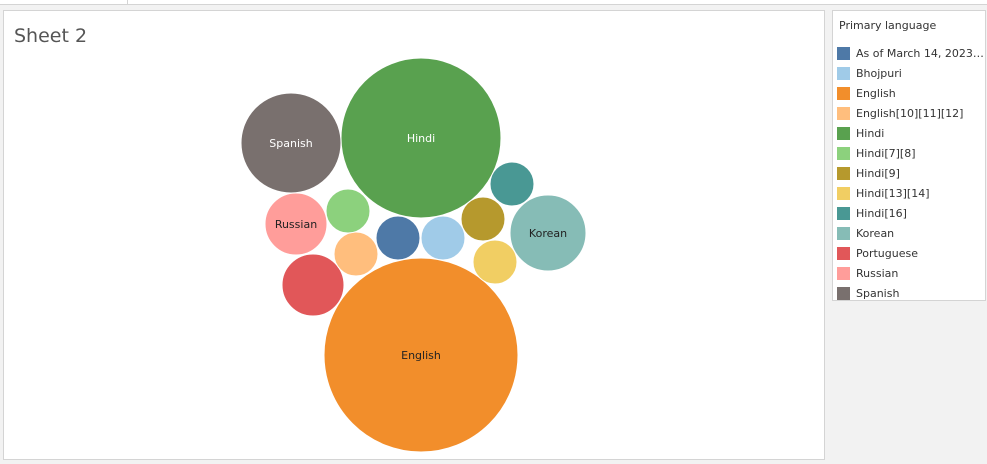 The image size is (987, 464). I want to click on legend-item-label: Russian, so click(877, 273).